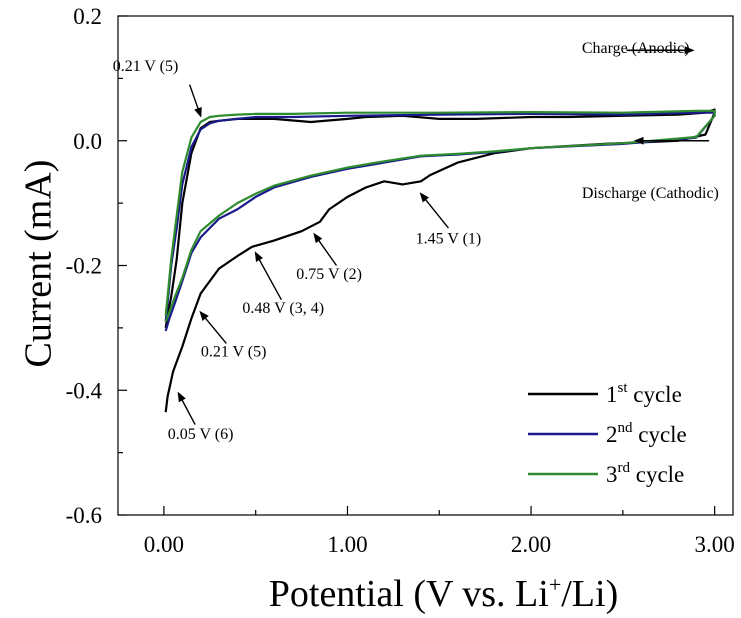 The height and width of the screenshot is (618, 741). What do you see at coordinates (201, 434) in the screenshot?
I see `annotation-label: 0.05 V (6)` at bounding box center [201, 434].